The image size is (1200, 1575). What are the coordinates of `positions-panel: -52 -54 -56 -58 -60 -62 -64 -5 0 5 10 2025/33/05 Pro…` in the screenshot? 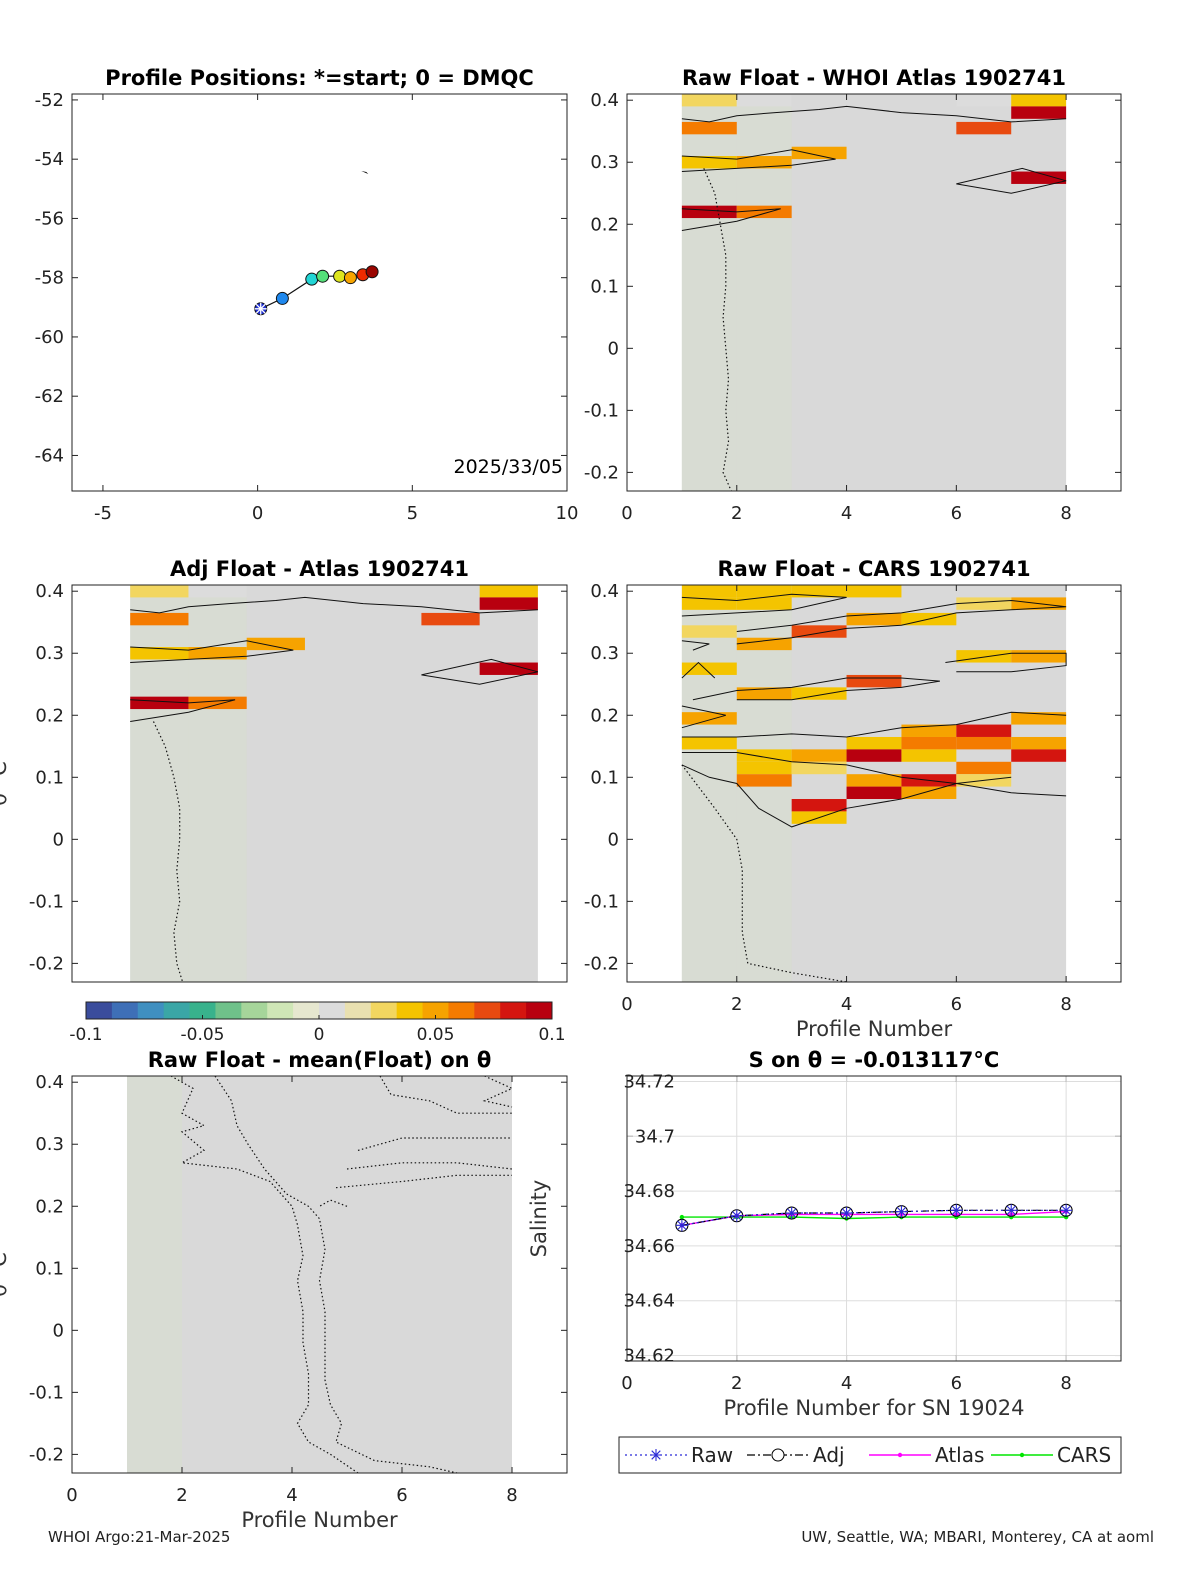 It's located at (307, 295).